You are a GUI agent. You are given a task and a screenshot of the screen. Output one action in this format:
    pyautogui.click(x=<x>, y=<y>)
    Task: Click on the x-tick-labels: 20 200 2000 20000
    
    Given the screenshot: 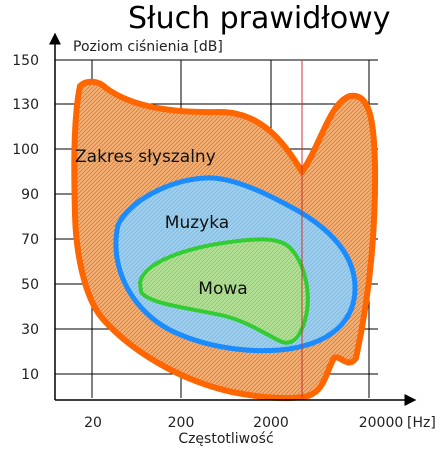 What is the action you would take?
    pyautogui.click(x=243, y=423)
    